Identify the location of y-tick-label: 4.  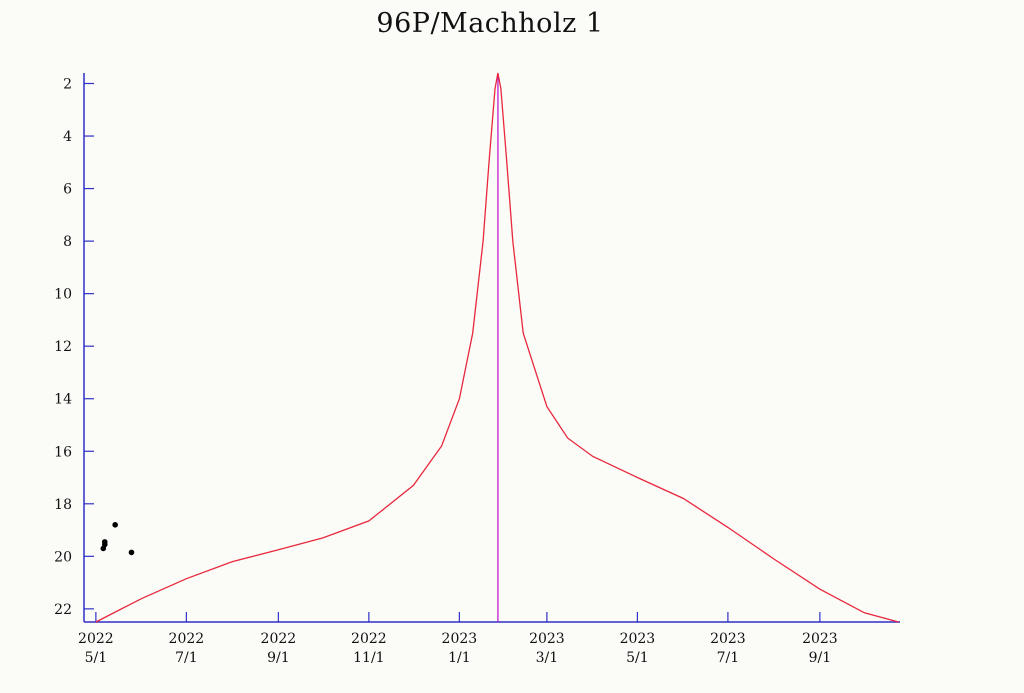
(67, 137).